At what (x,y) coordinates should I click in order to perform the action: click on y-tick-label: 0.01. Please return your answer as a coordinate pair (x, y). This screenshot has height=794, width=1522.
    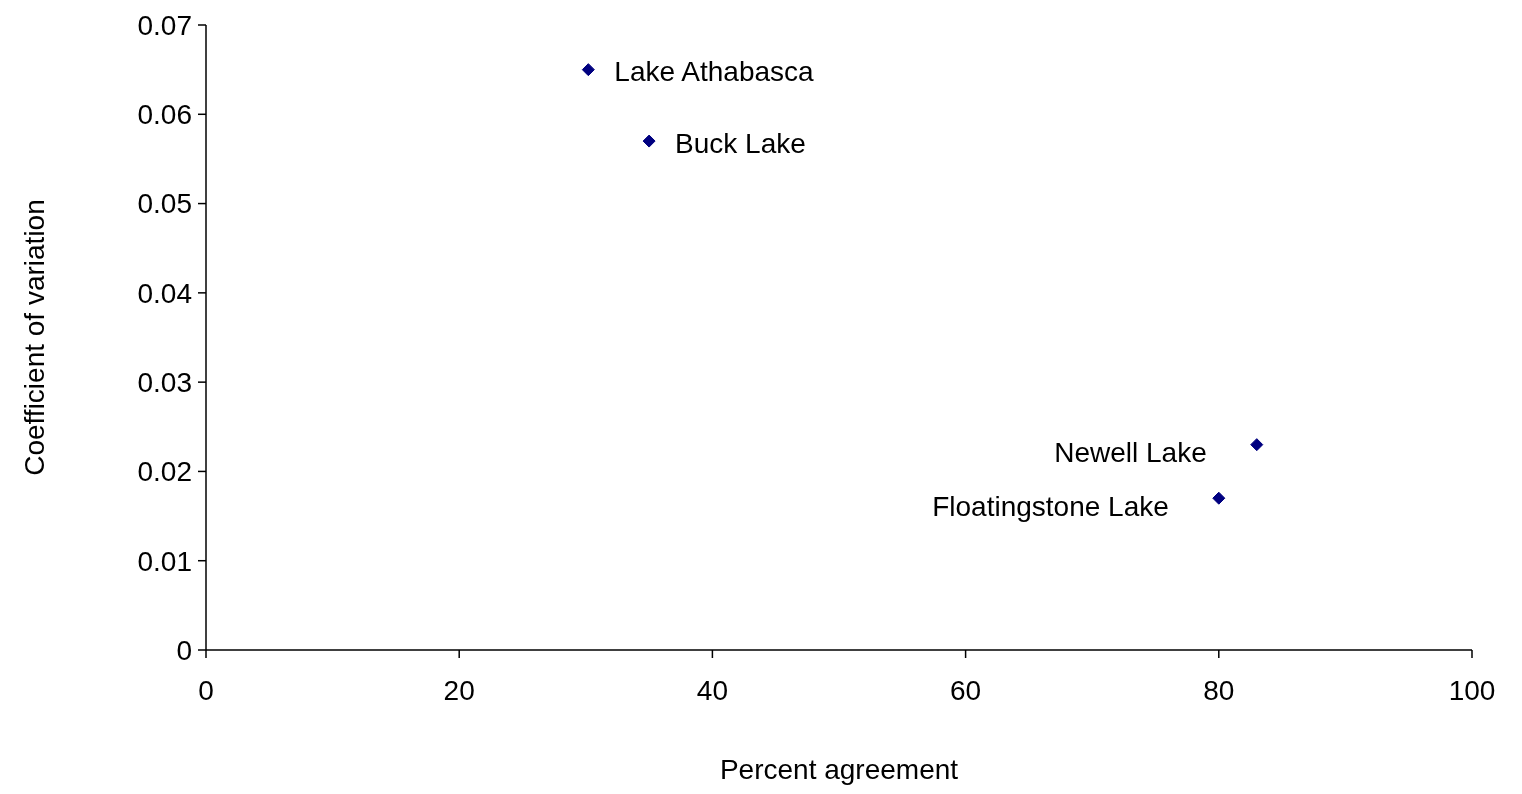
    Looking at the image, I should click on (164, 561).